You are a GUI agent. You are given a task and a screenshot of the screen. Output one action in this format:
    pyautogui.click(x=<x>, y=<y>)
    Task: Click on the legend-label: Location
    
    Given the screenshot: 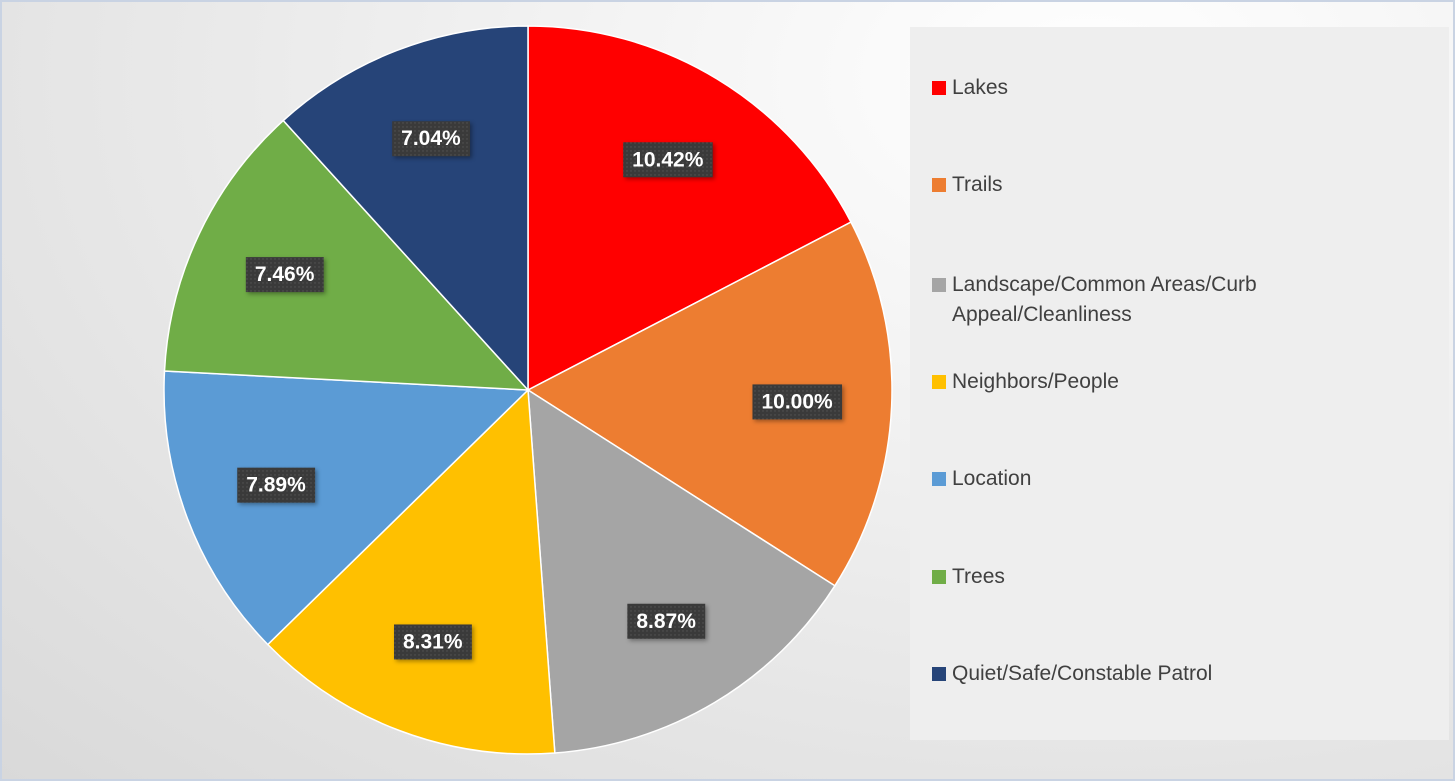 What is the action you would take?
    pyautogui.click(x=992, y=478)
    